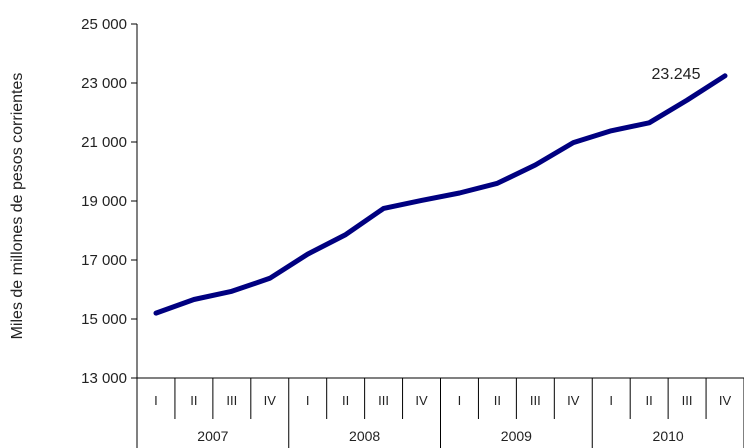 This screenshot has width=744, height=448. I want to click on x-year-label: 2008, so click(364, 436).